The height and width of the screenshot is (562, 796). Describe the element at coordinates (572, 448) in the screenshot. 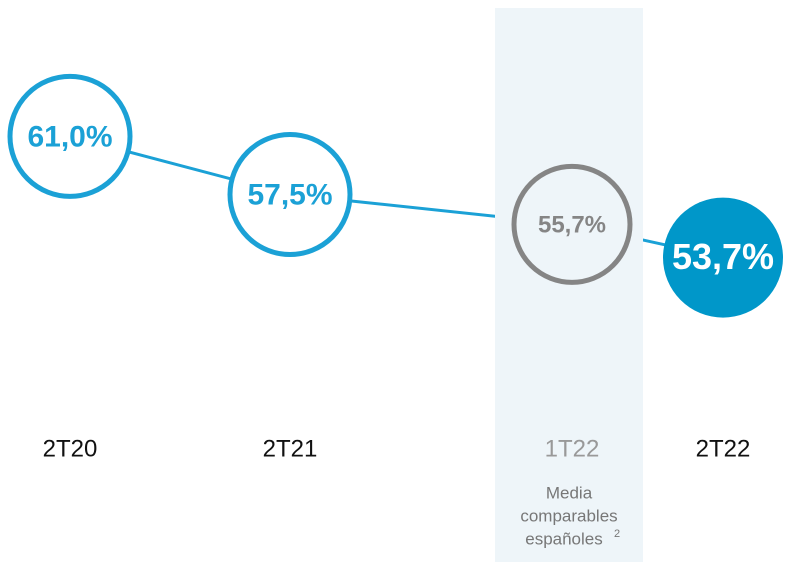

I see `category-label: 1T22` at that location.